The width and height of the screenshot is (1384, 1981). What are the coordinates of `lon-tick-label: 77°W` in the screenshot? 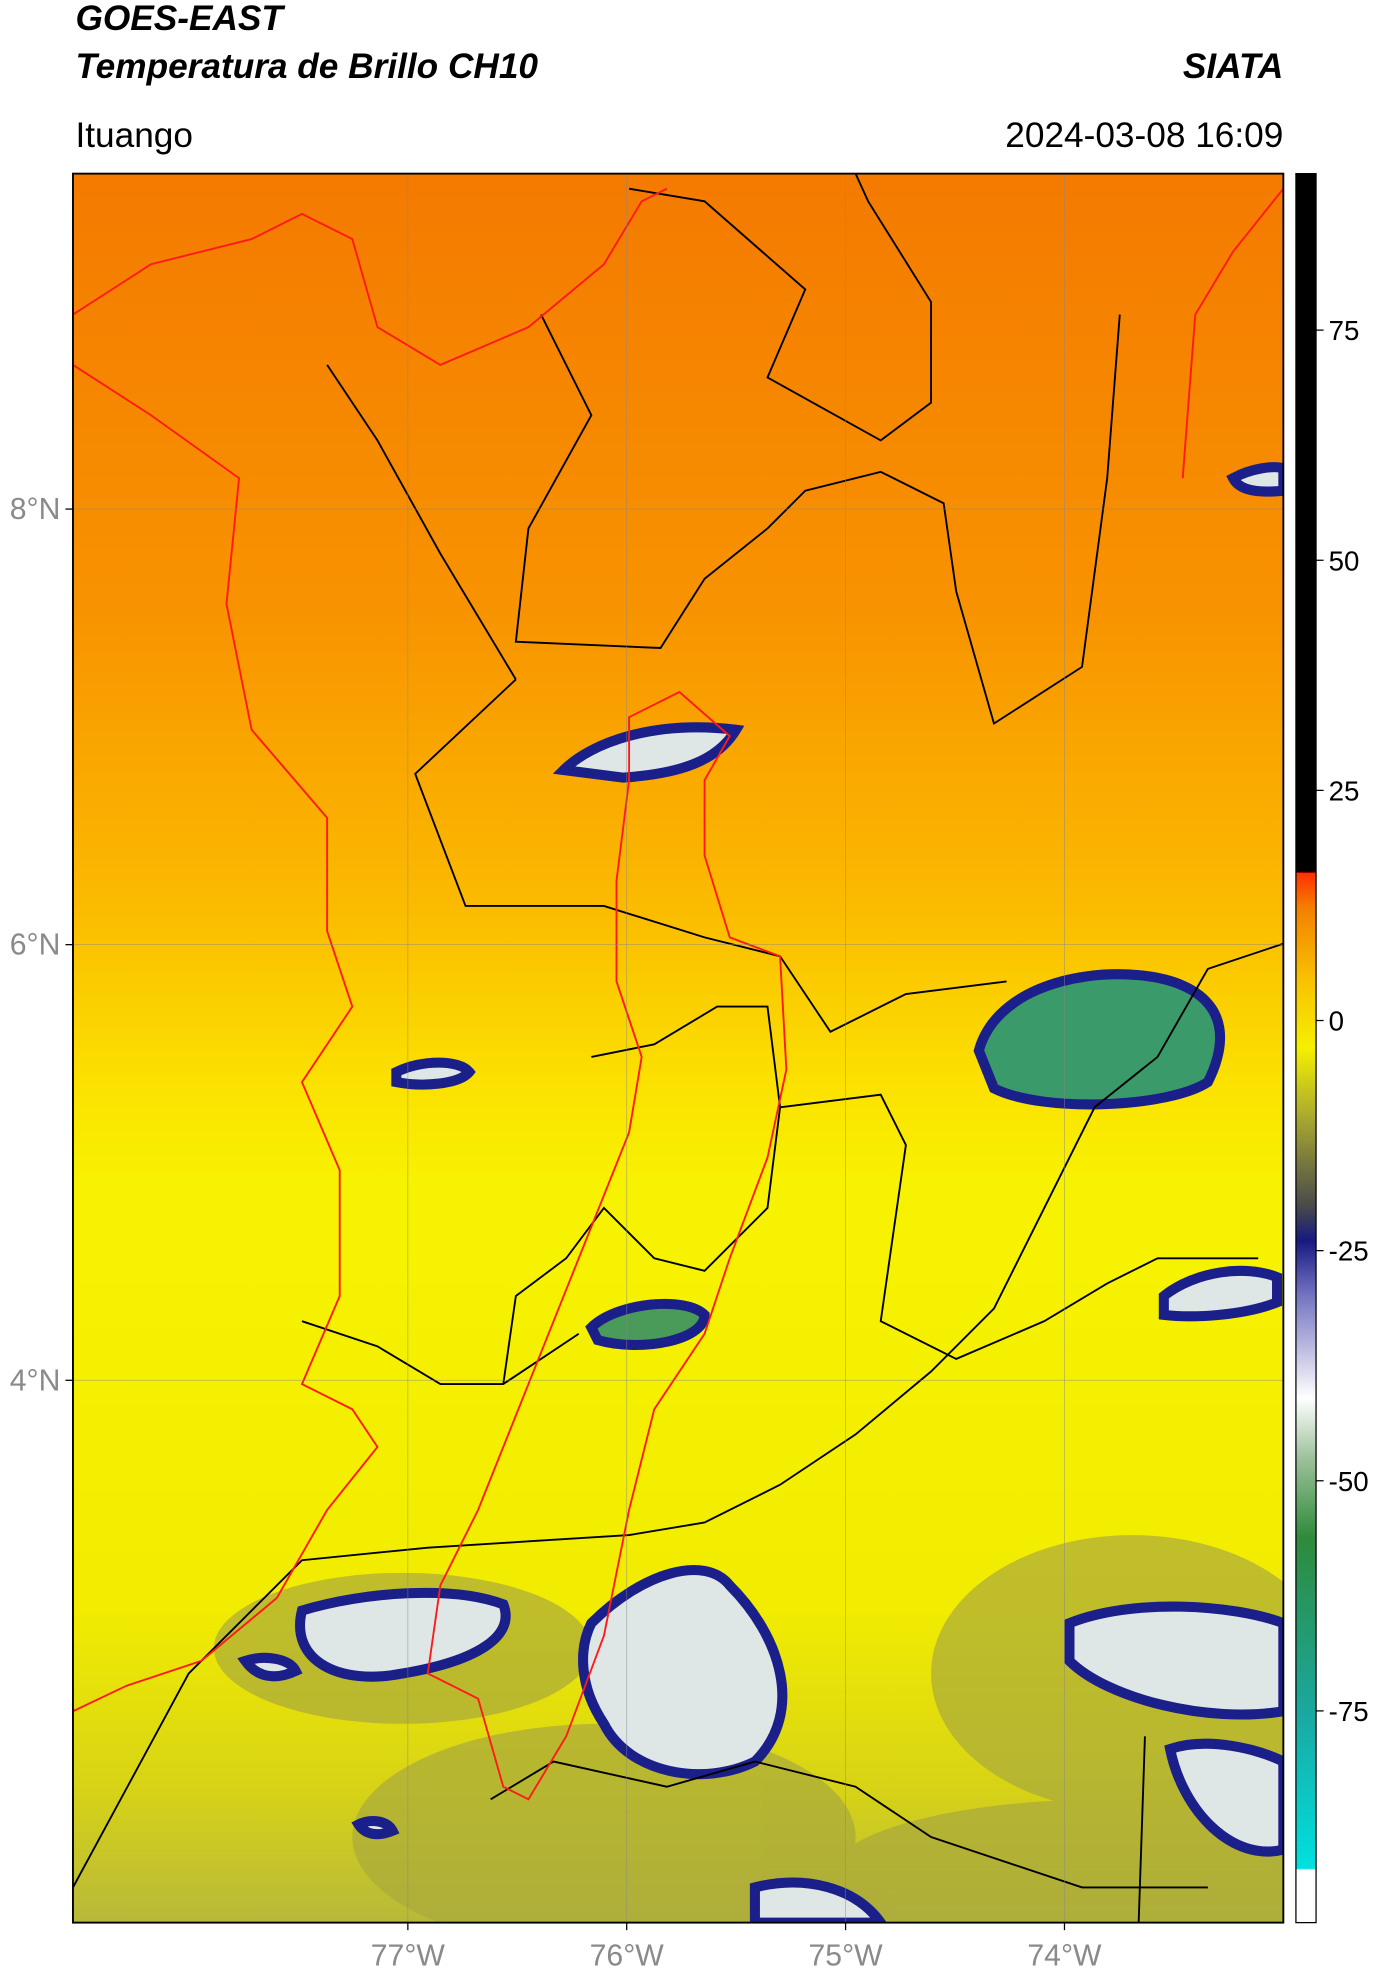 It's located at (408, 1955).